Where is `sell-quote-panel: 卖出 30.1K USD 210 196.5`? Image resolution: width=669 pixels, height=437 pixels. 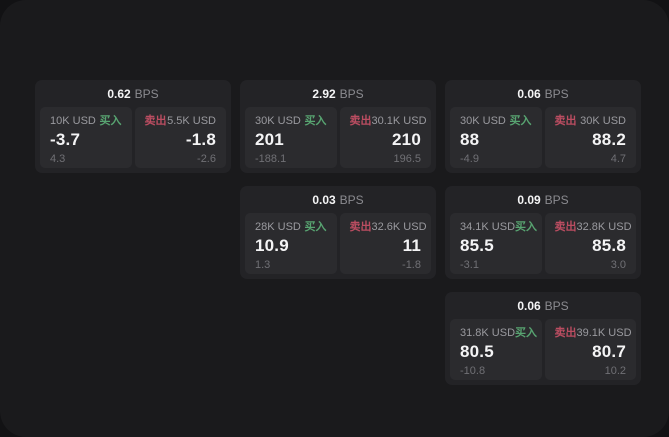 sell-quote-panel: 卖出 30.1K USD 210 196.5 is located at coordinates (385, 137).